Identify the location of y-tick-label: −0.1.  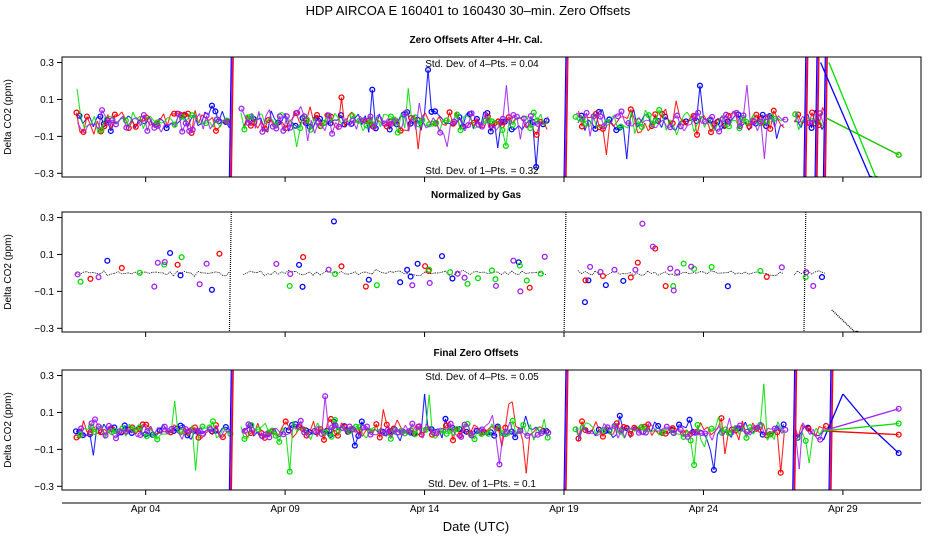
(44, 137).